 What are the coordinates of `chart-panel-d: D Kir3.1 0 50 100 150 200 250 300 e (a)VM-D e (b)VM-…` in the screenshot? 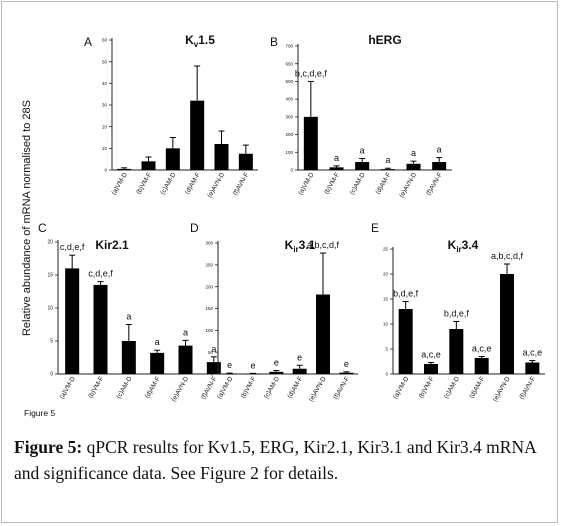 It's located at (274, 312).